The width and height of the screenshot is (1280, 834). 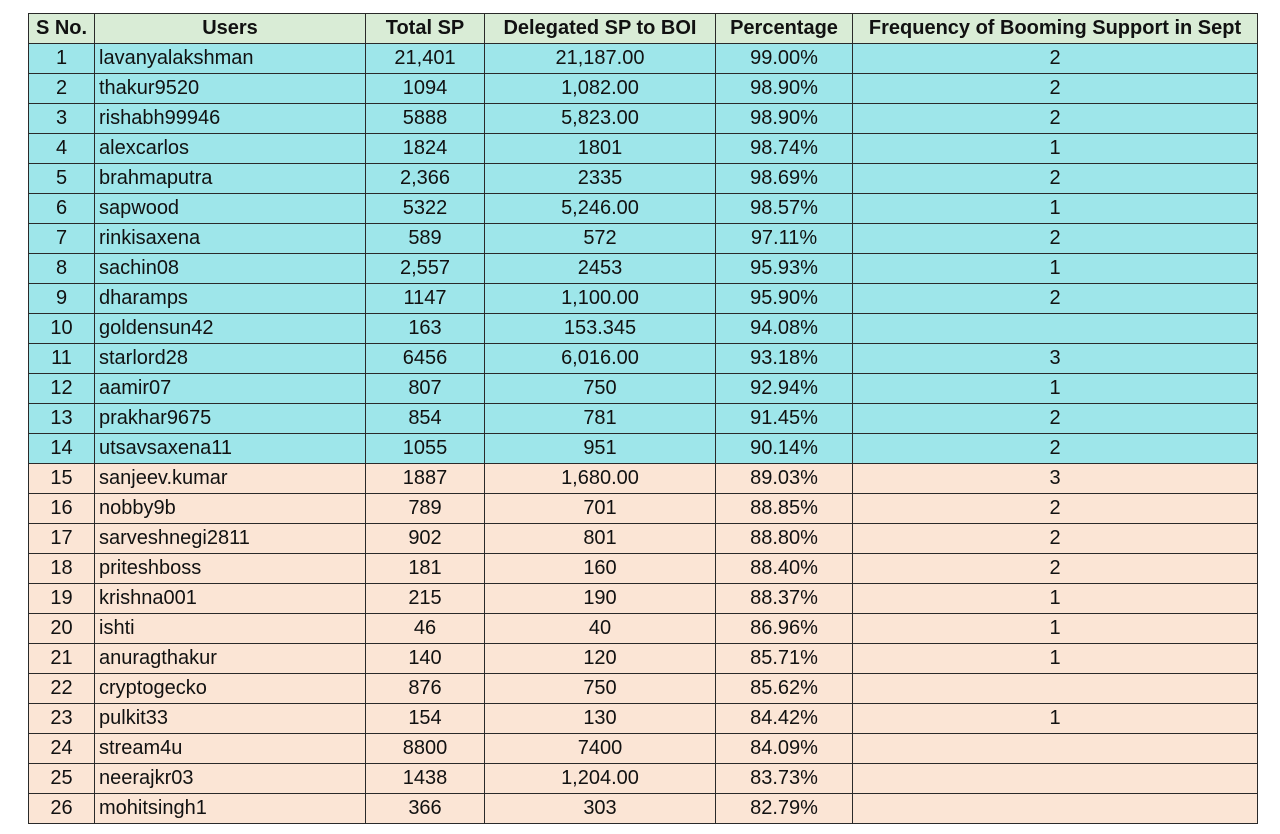 What do you see at coordinates (600, 208) in the screenshot?
I see `cell-delegated-sp: 5,246.00` at bounding box center [600, 208].